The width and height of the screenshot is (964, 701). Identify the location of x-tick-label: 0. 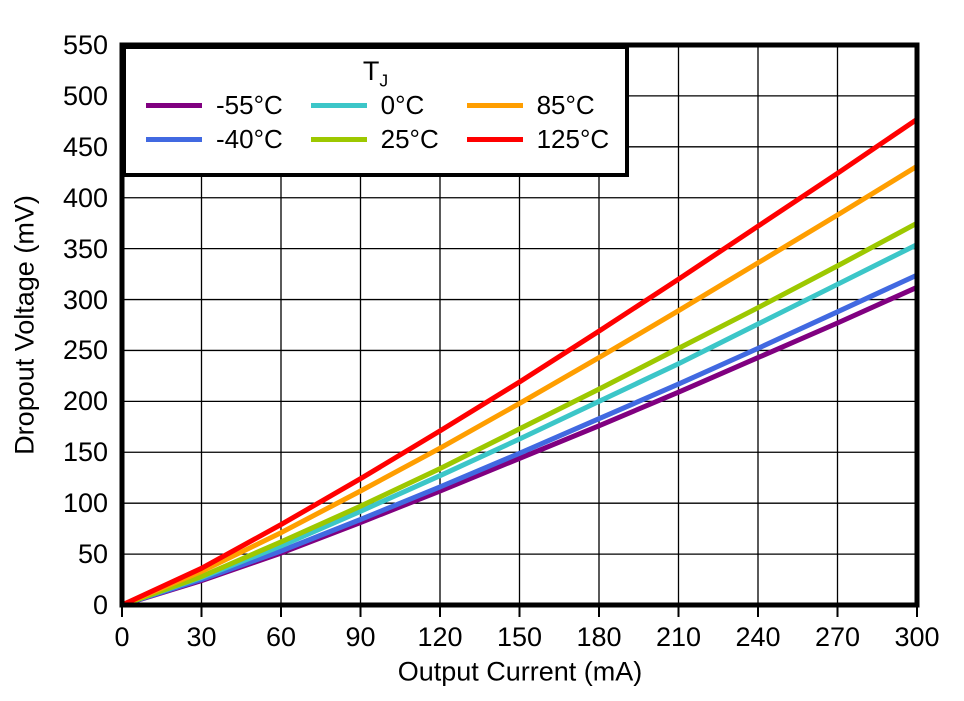
(122, 637).